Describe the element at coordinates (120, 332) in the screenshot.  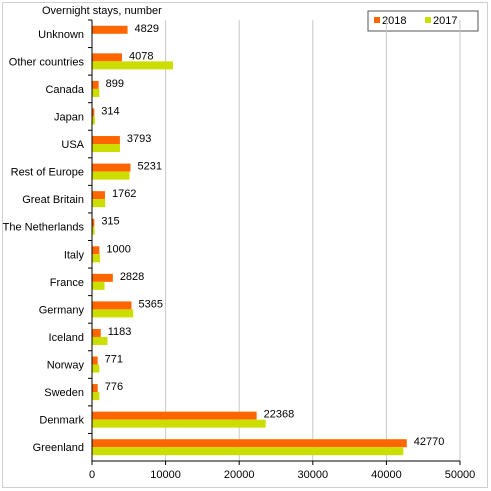
I see `data-label-iceland: 1183` at that location.